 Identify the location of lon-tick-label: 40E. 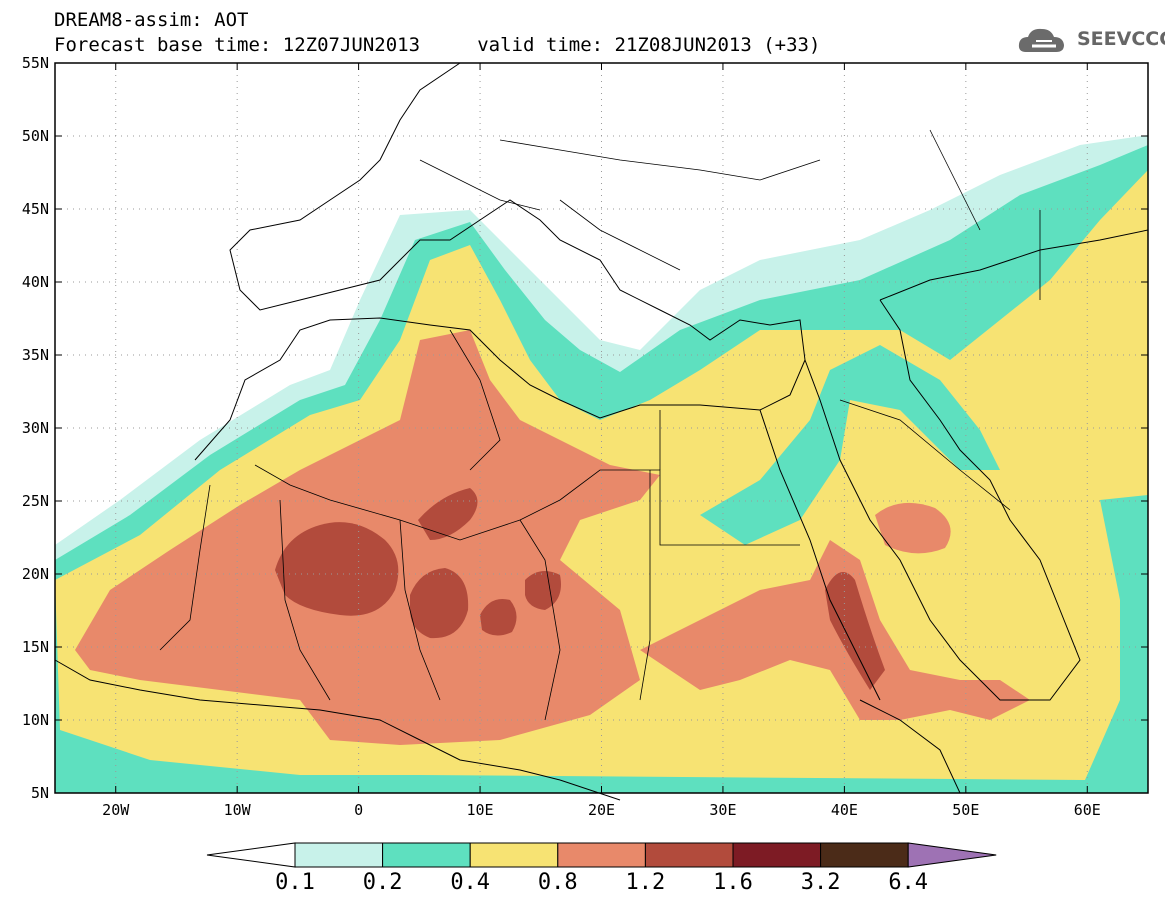
(844, 810).